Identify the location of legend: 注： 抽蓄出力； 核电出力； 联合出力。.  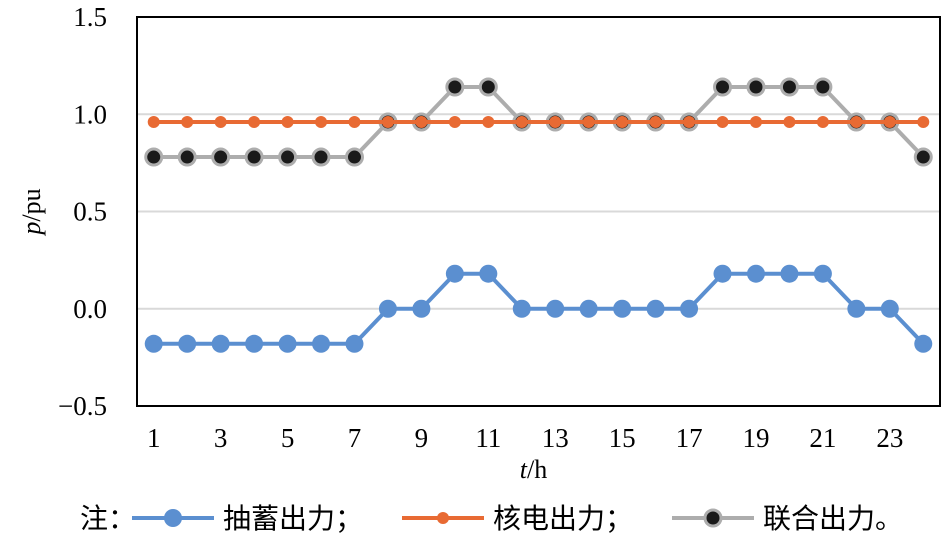
(491, 519).